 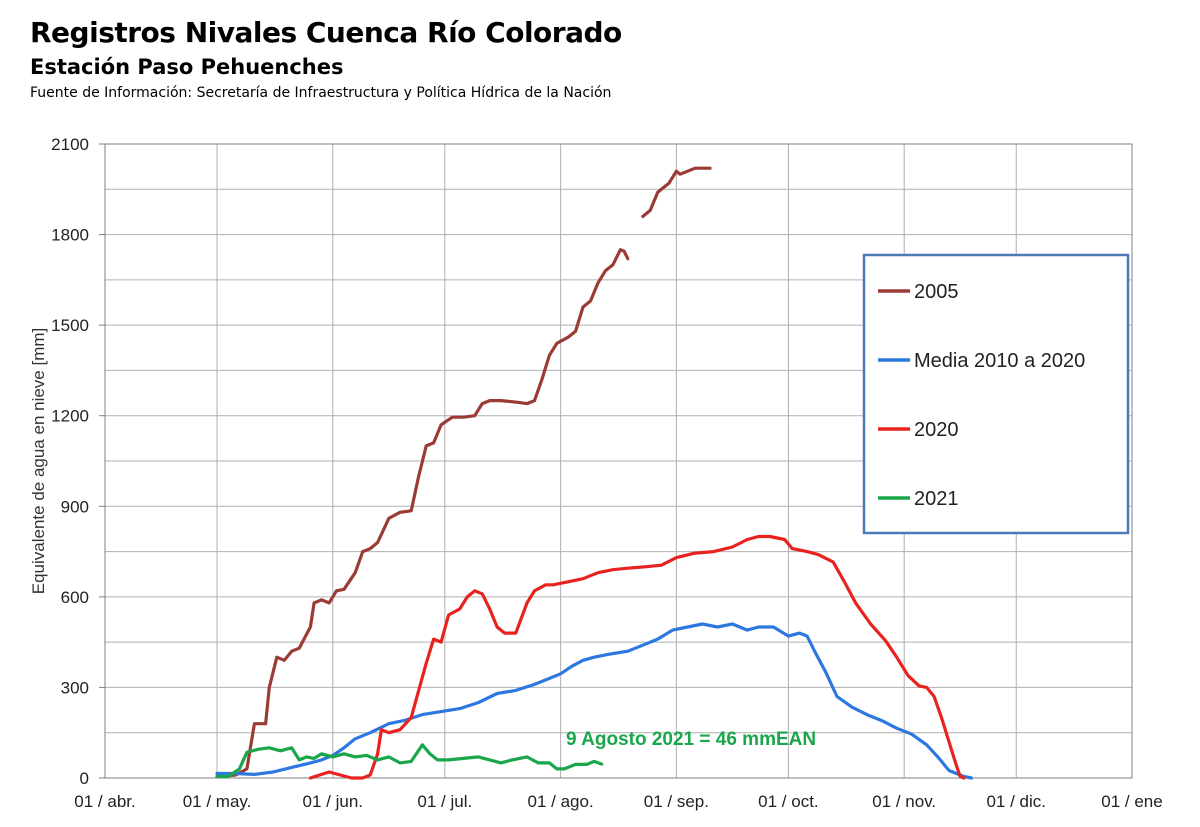 What do you see at coordinates (936, 430) in the screenshot?
I see `legend-label: 2020` at bounding box center [936, 430].